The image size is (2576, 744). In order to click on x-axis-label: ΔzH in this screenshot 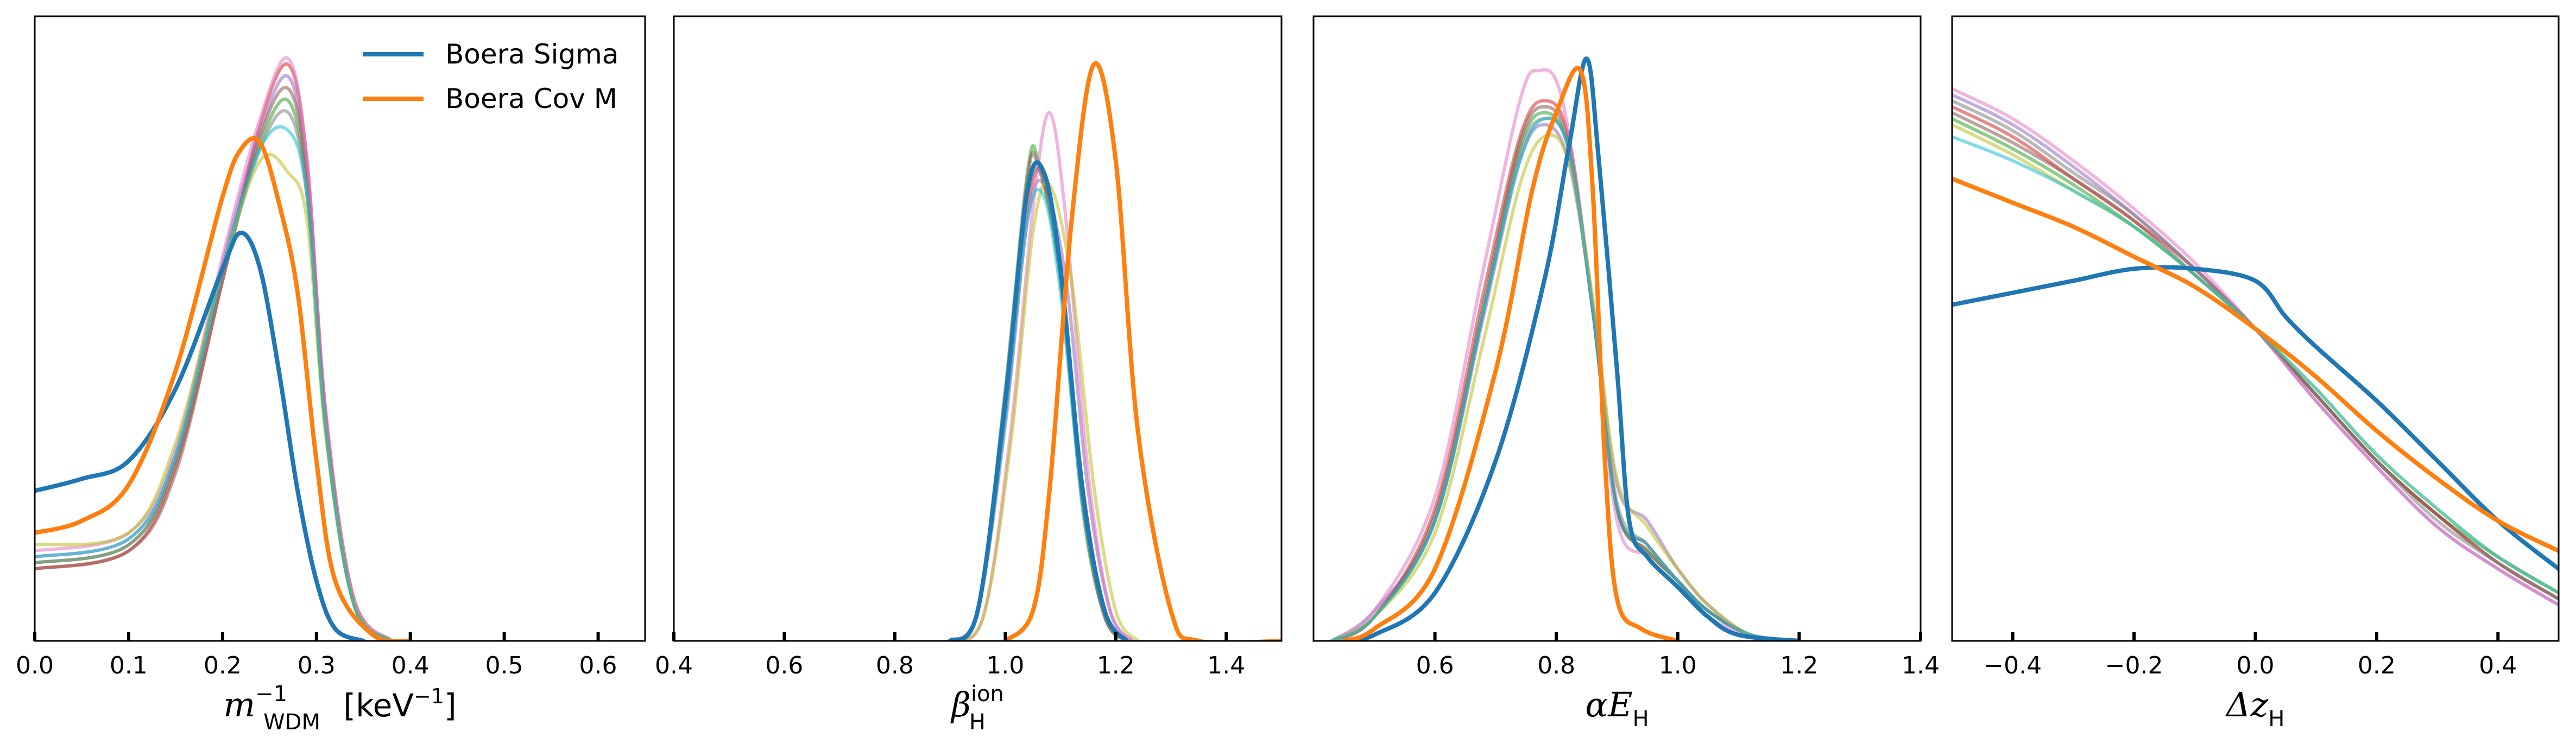, I will do `click(2255, 709)`.